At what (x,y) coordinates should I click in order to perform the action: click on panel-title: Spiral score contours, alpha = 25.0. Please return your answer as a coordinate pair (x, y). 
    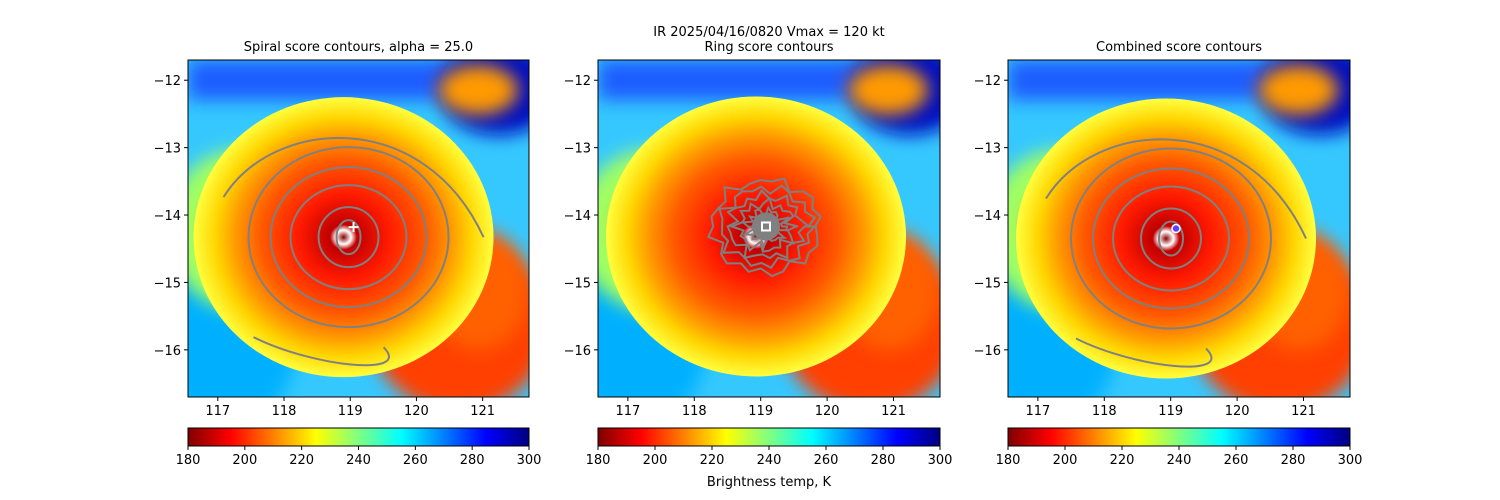
    Looking at the image, I should click on (358, 47).